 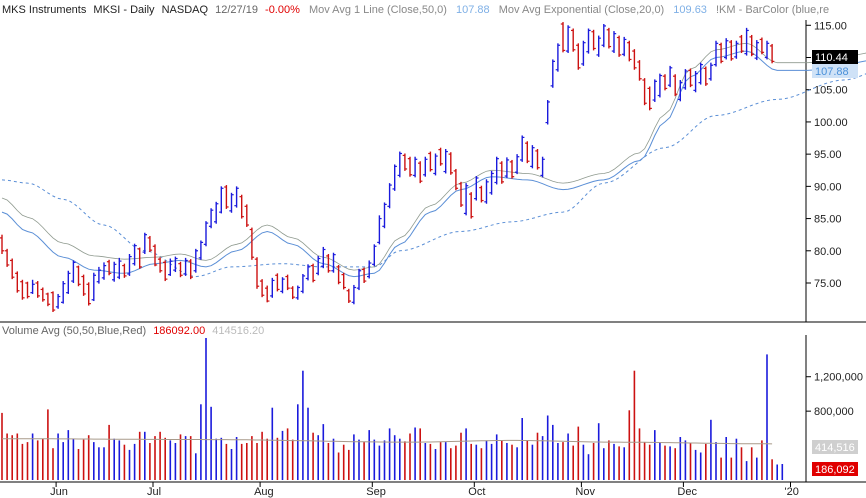 What do you see at coordinates (154, 492) in the screenshot?
I see `time-tick-label: Jul` at bounding box center [154, 492].